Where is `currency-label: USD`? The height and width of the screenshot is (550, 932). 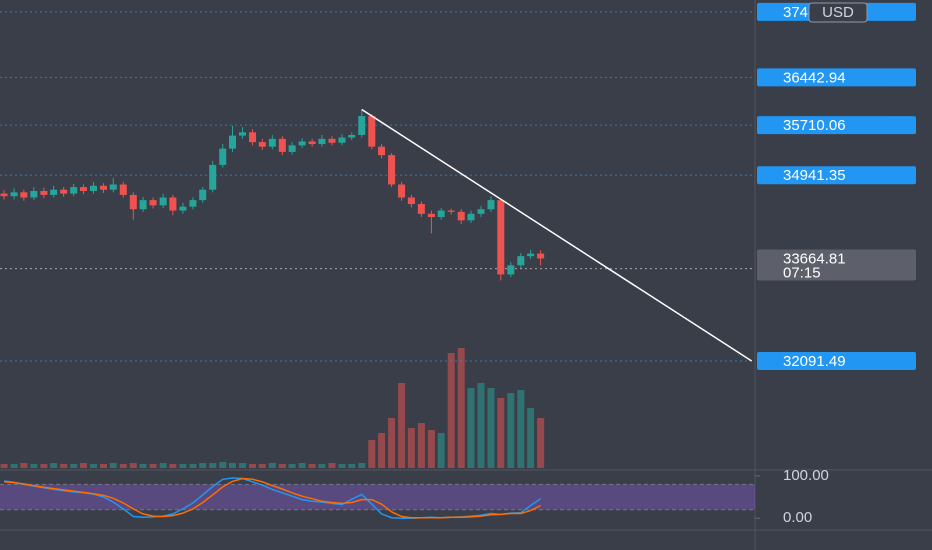
currency-label: USD is located at coordinates (838, 12).